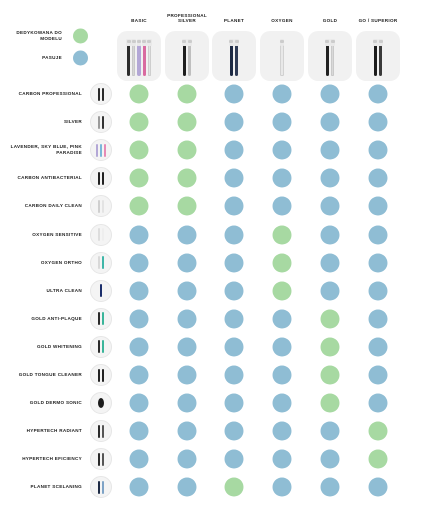 The height and width of the screenshot is (512, 435). What do you see at coordinates (56, 318) in the screenshot?
I see `brush-head-name: GOLD ANTI-PLAQUE` at bounding box center [56, 318].